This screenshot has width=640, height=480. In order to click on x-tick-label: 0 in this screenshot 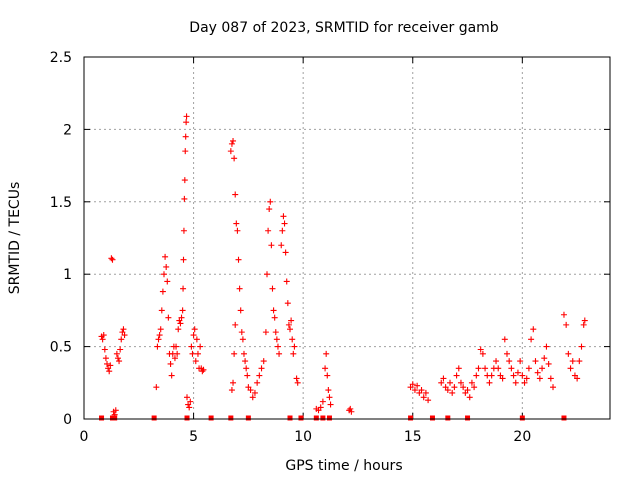, I will do `click(84, 437)`.